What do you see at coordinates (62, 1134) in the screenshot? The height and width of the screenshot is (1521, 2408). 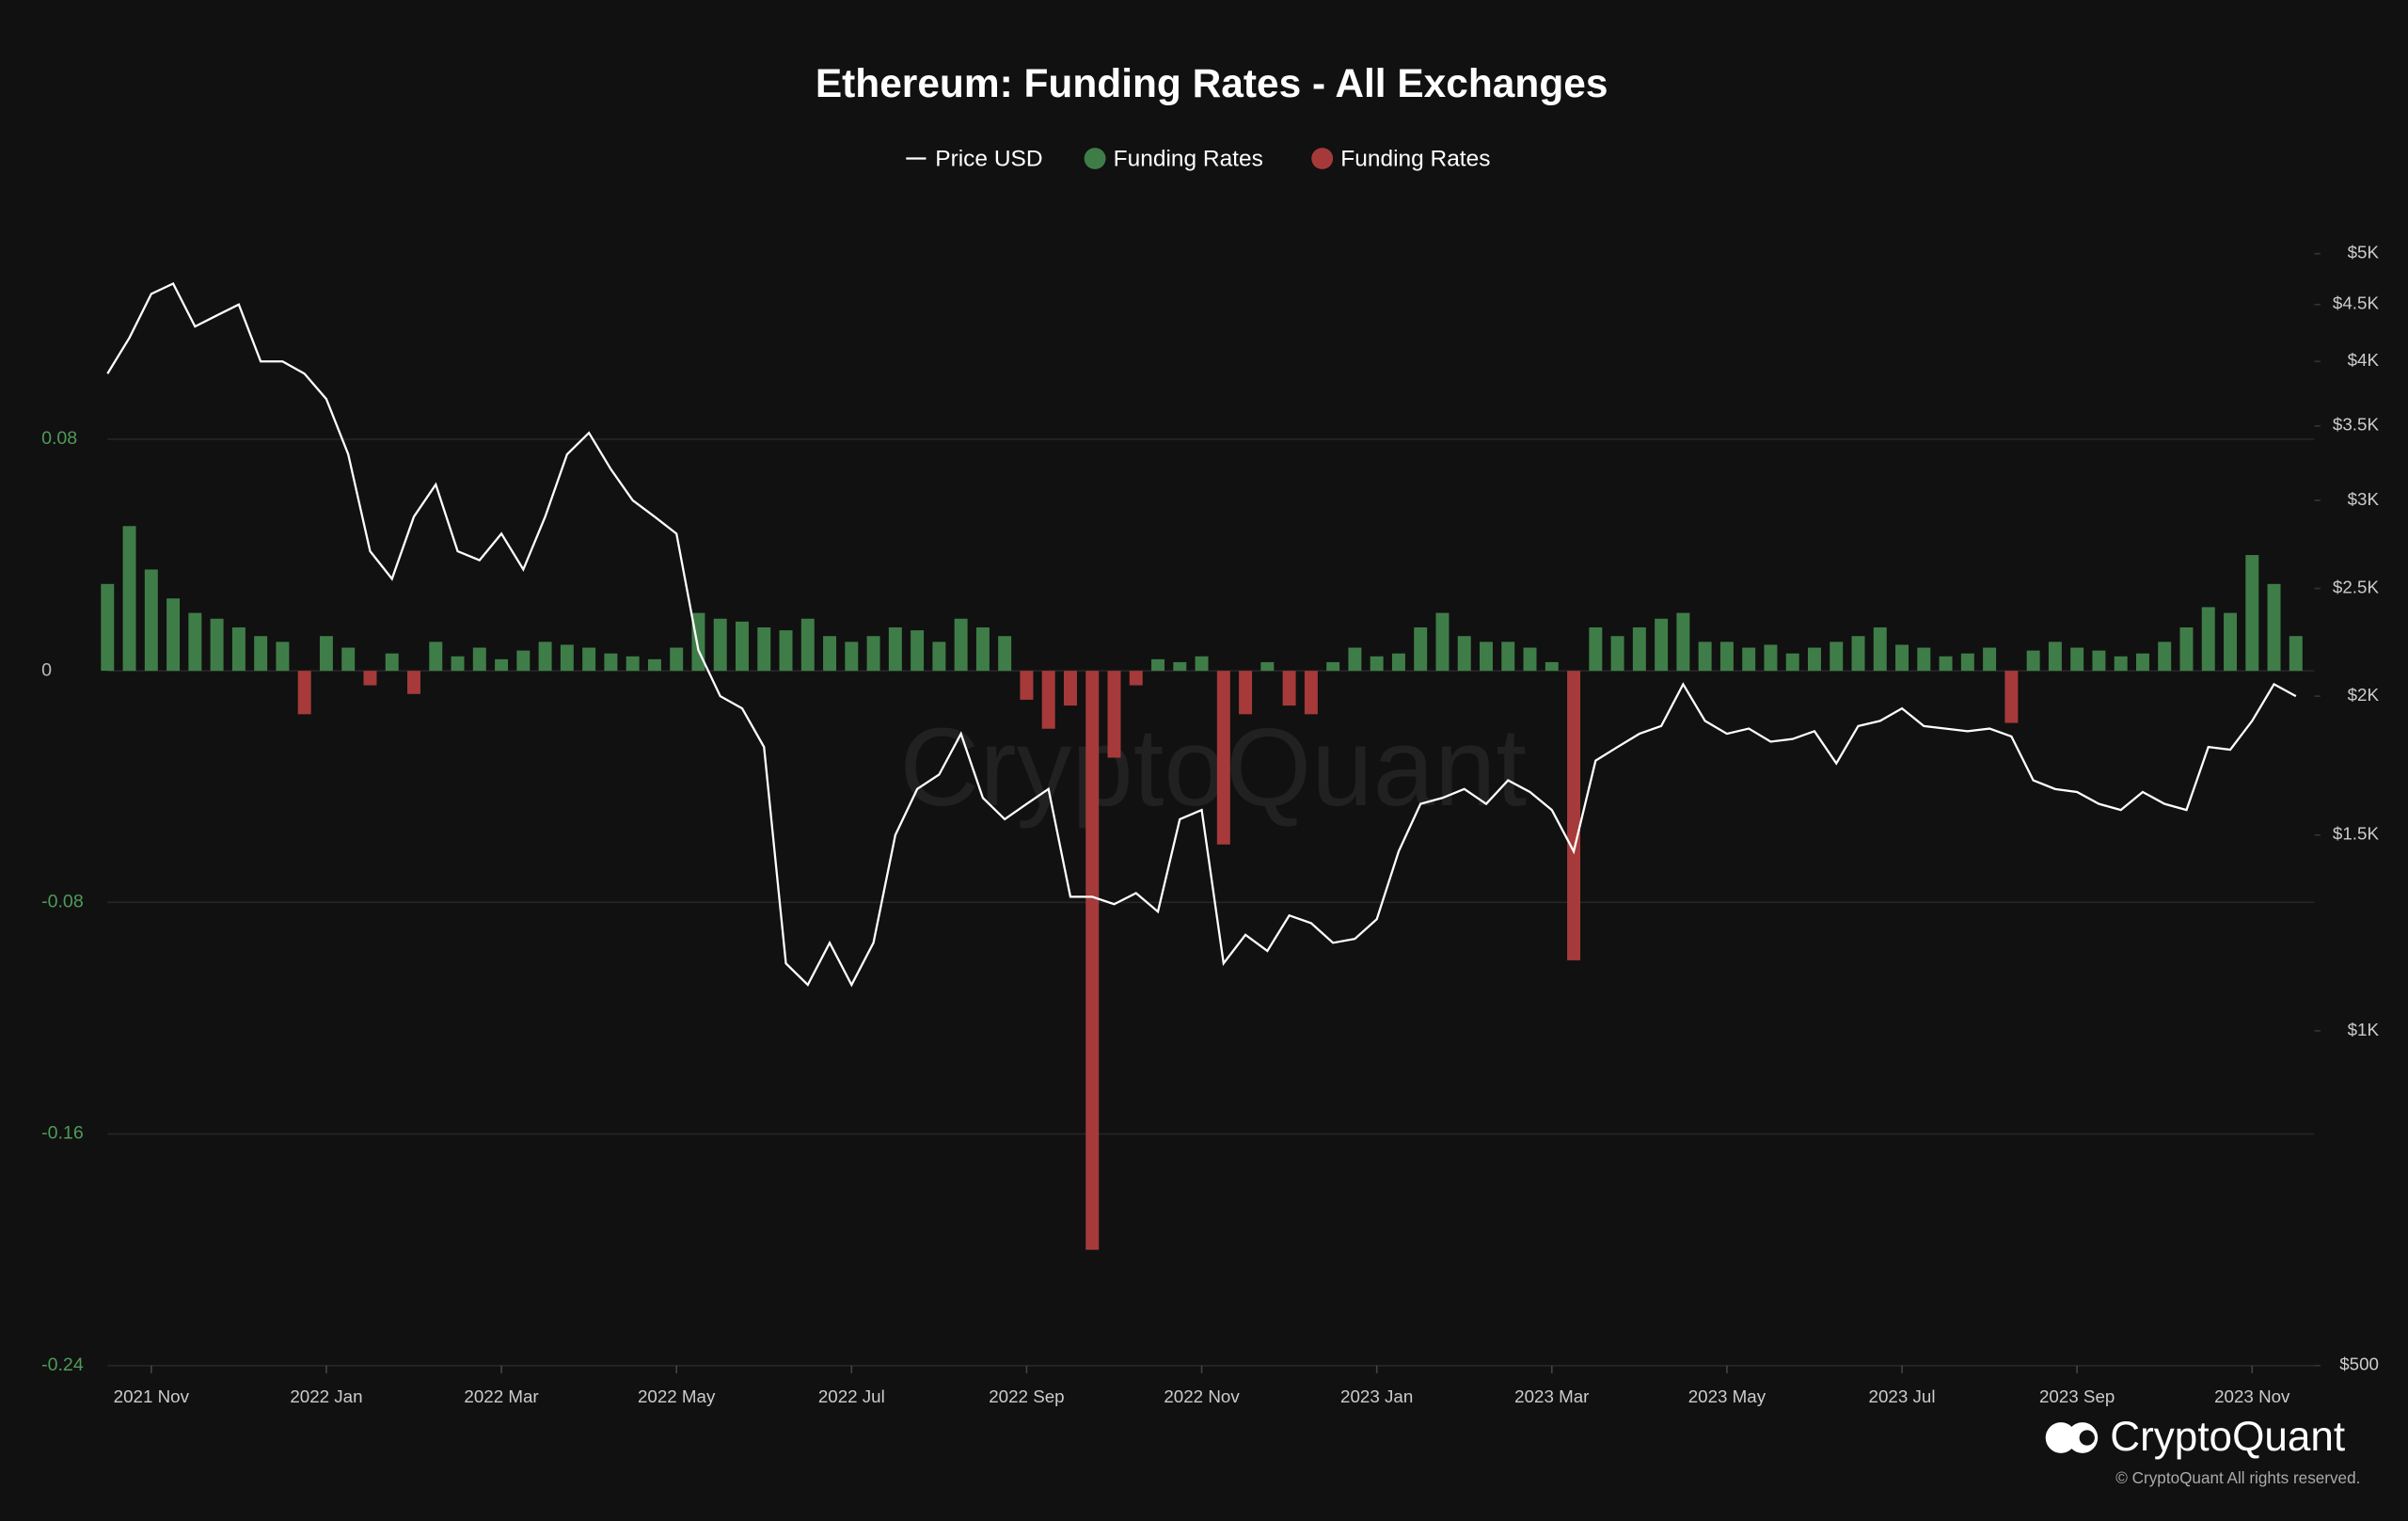 I see `y-tick-label: -0.16` at bounding box center [62, 1134].